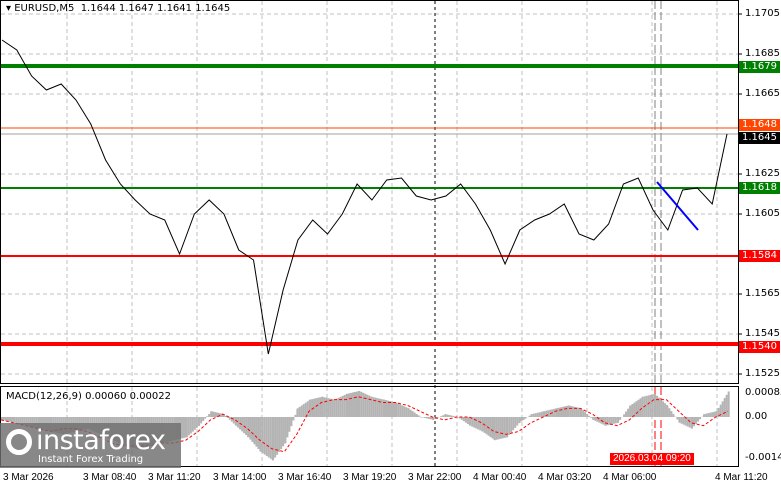 This screenshot has height=489, width=781. Describe the element at coordinates (759, 347) in the screenshot. I see `level-label: 1.1540` at that location.